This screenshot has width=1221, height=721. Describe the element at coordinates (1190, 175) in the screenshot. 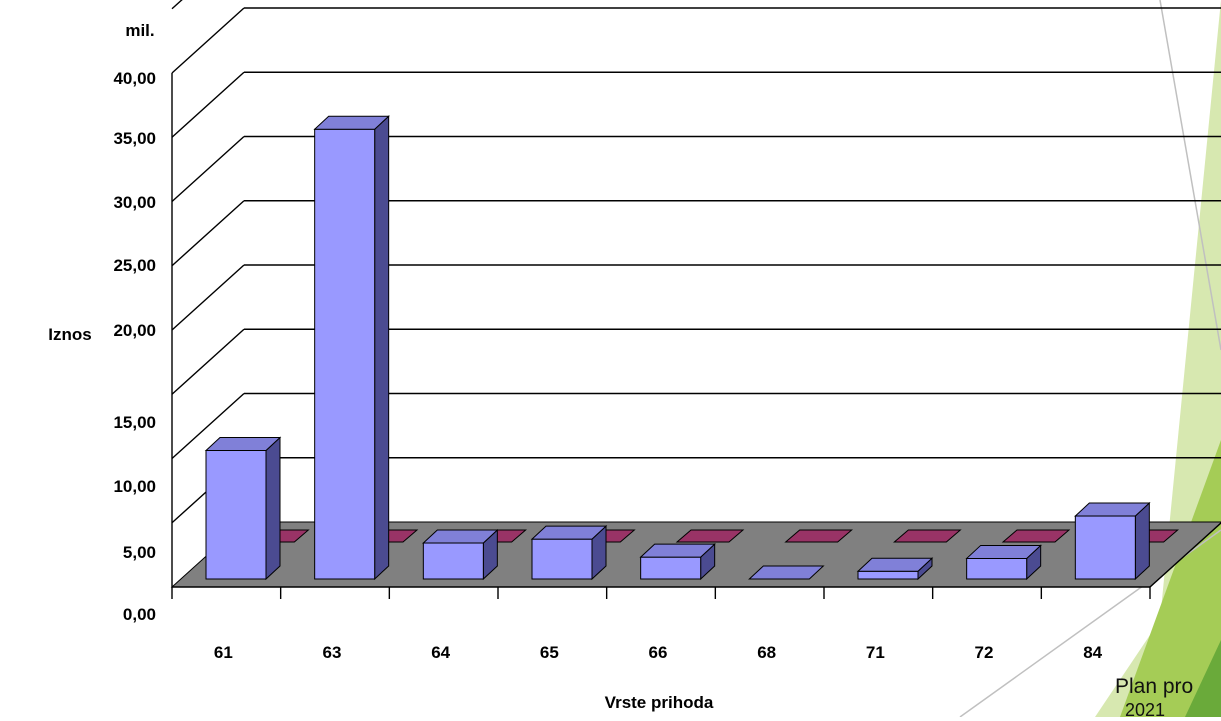

I see `decor-line` at that location.